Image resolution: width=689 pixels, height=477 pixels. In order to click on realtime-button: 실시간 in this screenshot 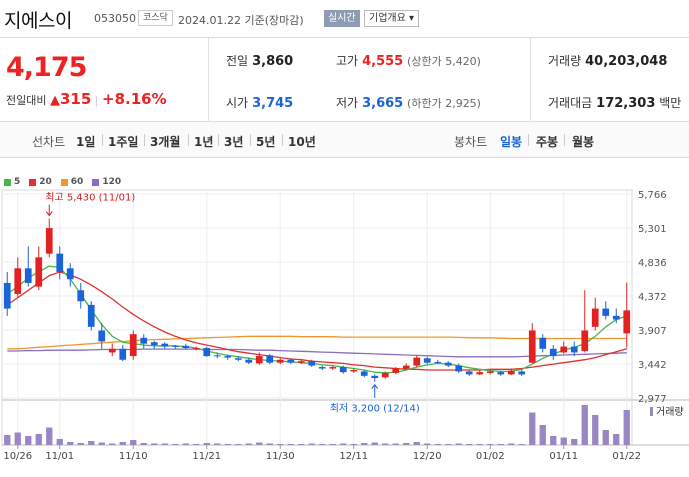, I will do `click(342, 18)`.